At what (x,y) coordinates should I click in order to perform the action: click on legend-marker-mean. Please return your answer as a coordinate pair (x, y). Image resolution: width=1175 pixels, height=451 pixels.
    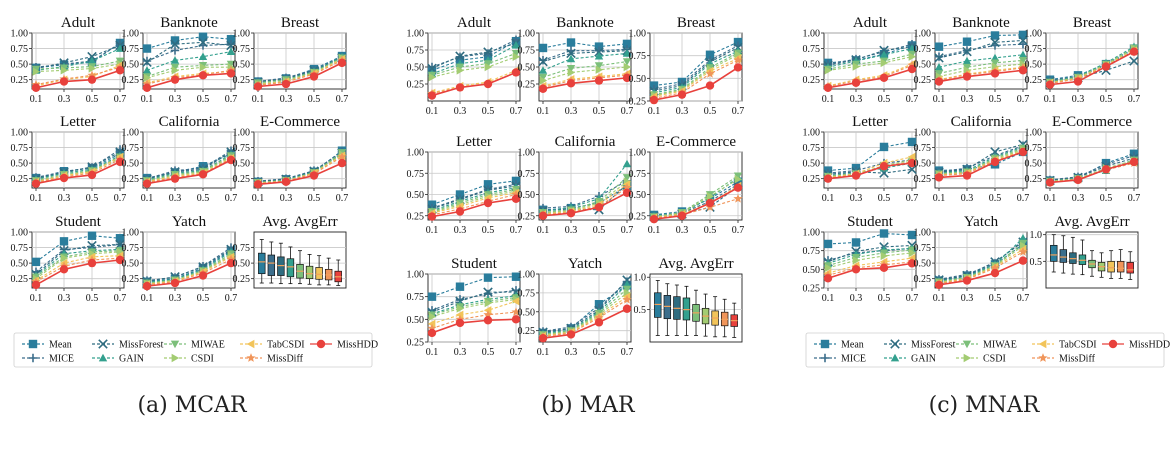
    Looking at the image, I should click on (825, 344).